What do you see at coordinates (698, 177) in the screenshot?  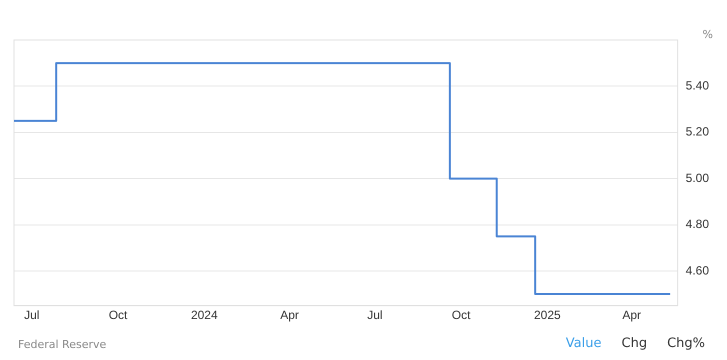 I see `y-tick-label: 5.00` at bounding box center [698, 177].